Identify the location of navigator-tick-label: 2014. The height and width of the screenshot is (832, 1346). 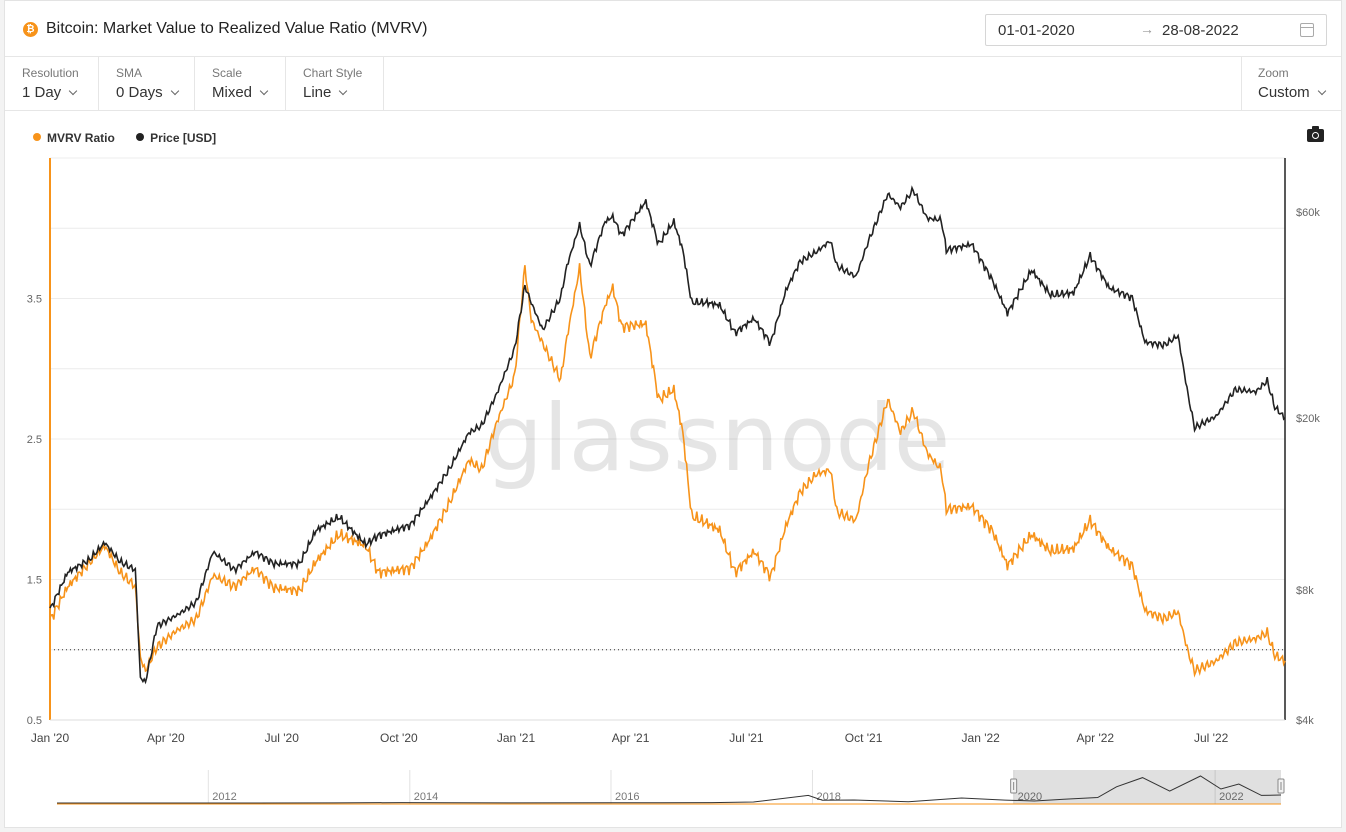
(426, 797).